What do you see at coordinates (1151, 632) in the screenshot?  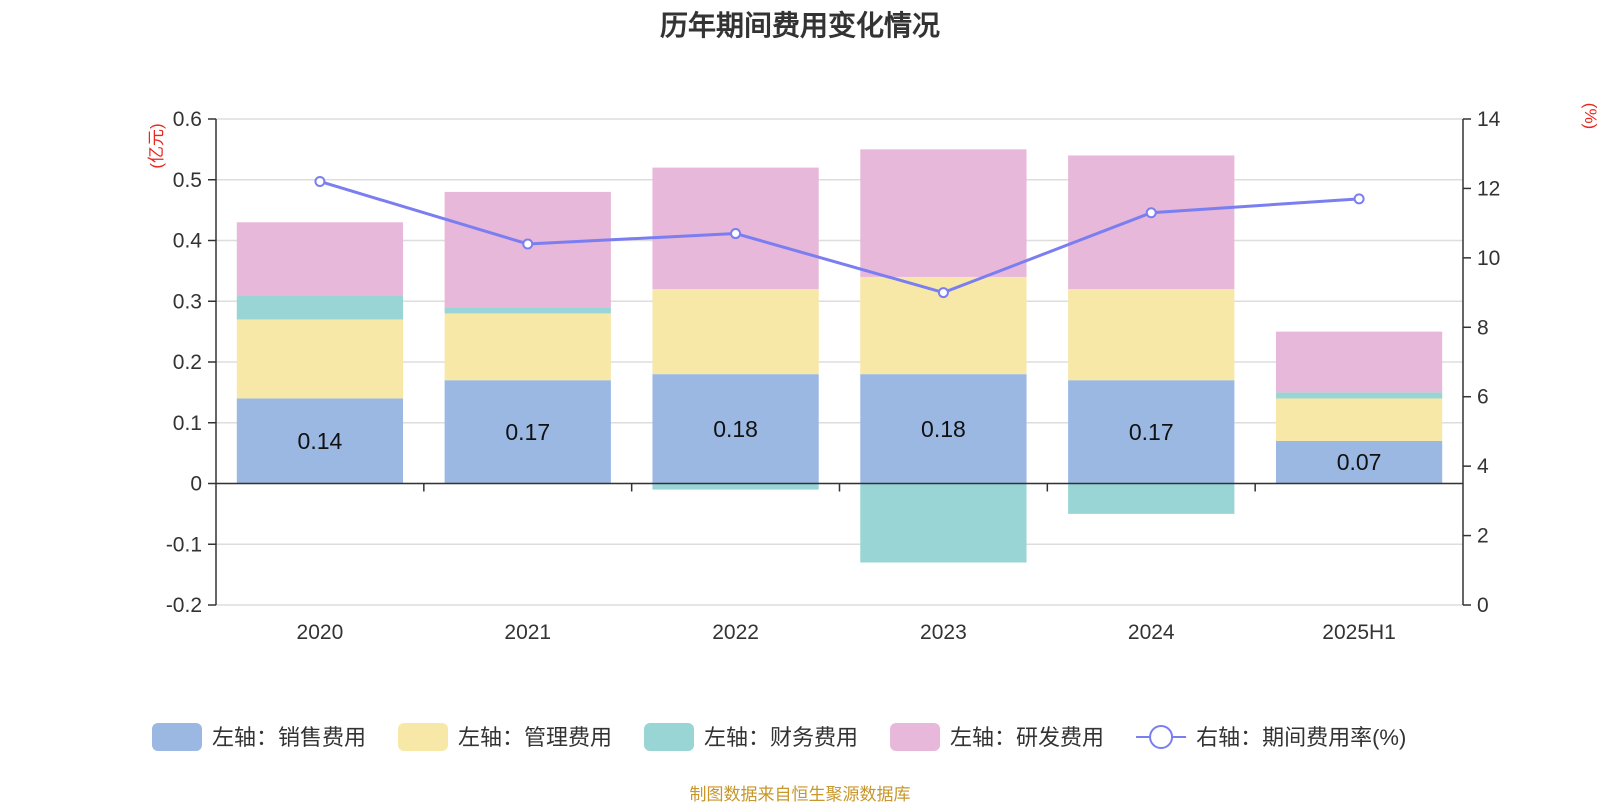 I see `category-label: 2024` at bounding box center [1151, 632].